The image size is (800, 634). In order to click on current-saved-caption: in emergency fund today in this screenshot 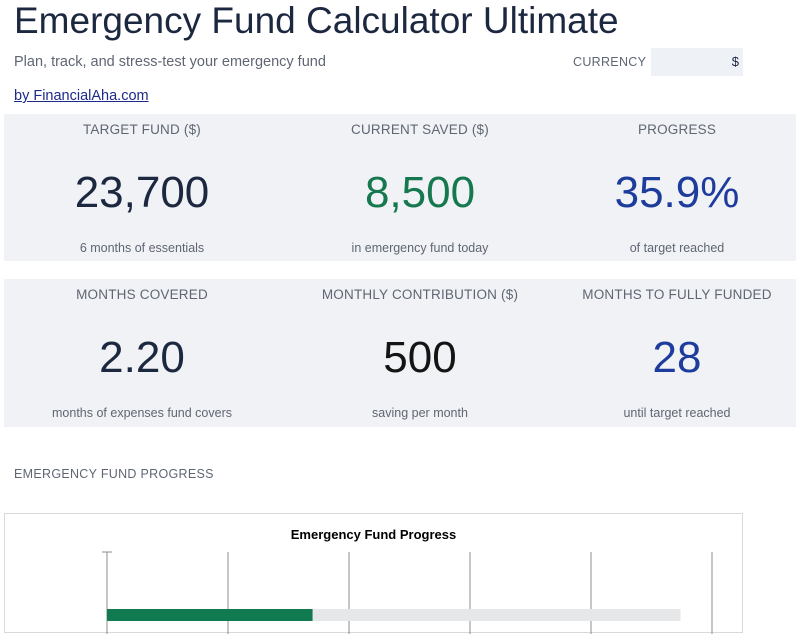, I will do `click(420, 248)`.